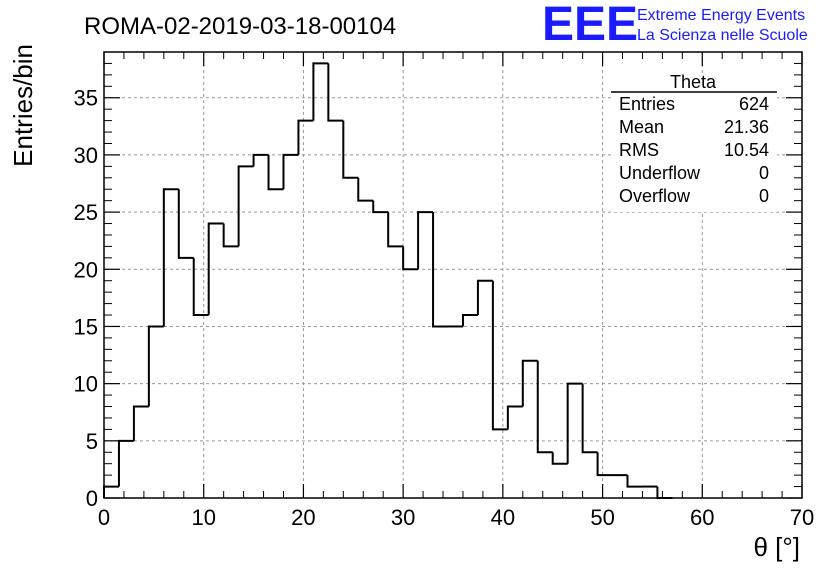 The height and width of the screenshot is (572, 836). I want to click on y-tick-label: 0, so click(92, 498).